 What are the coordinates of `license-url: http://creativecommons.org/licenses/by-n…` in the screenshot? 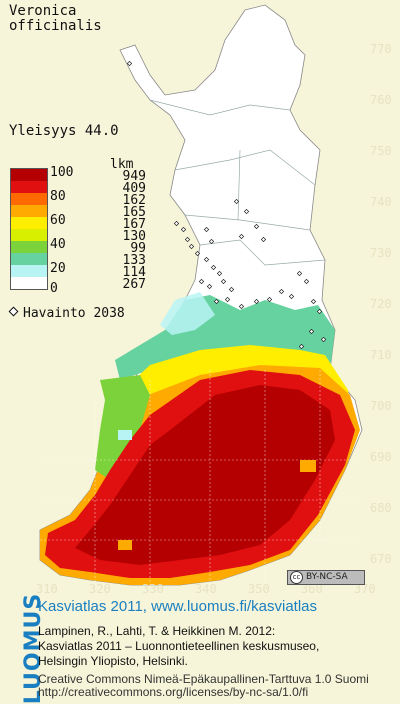 It's located at (173, 692).